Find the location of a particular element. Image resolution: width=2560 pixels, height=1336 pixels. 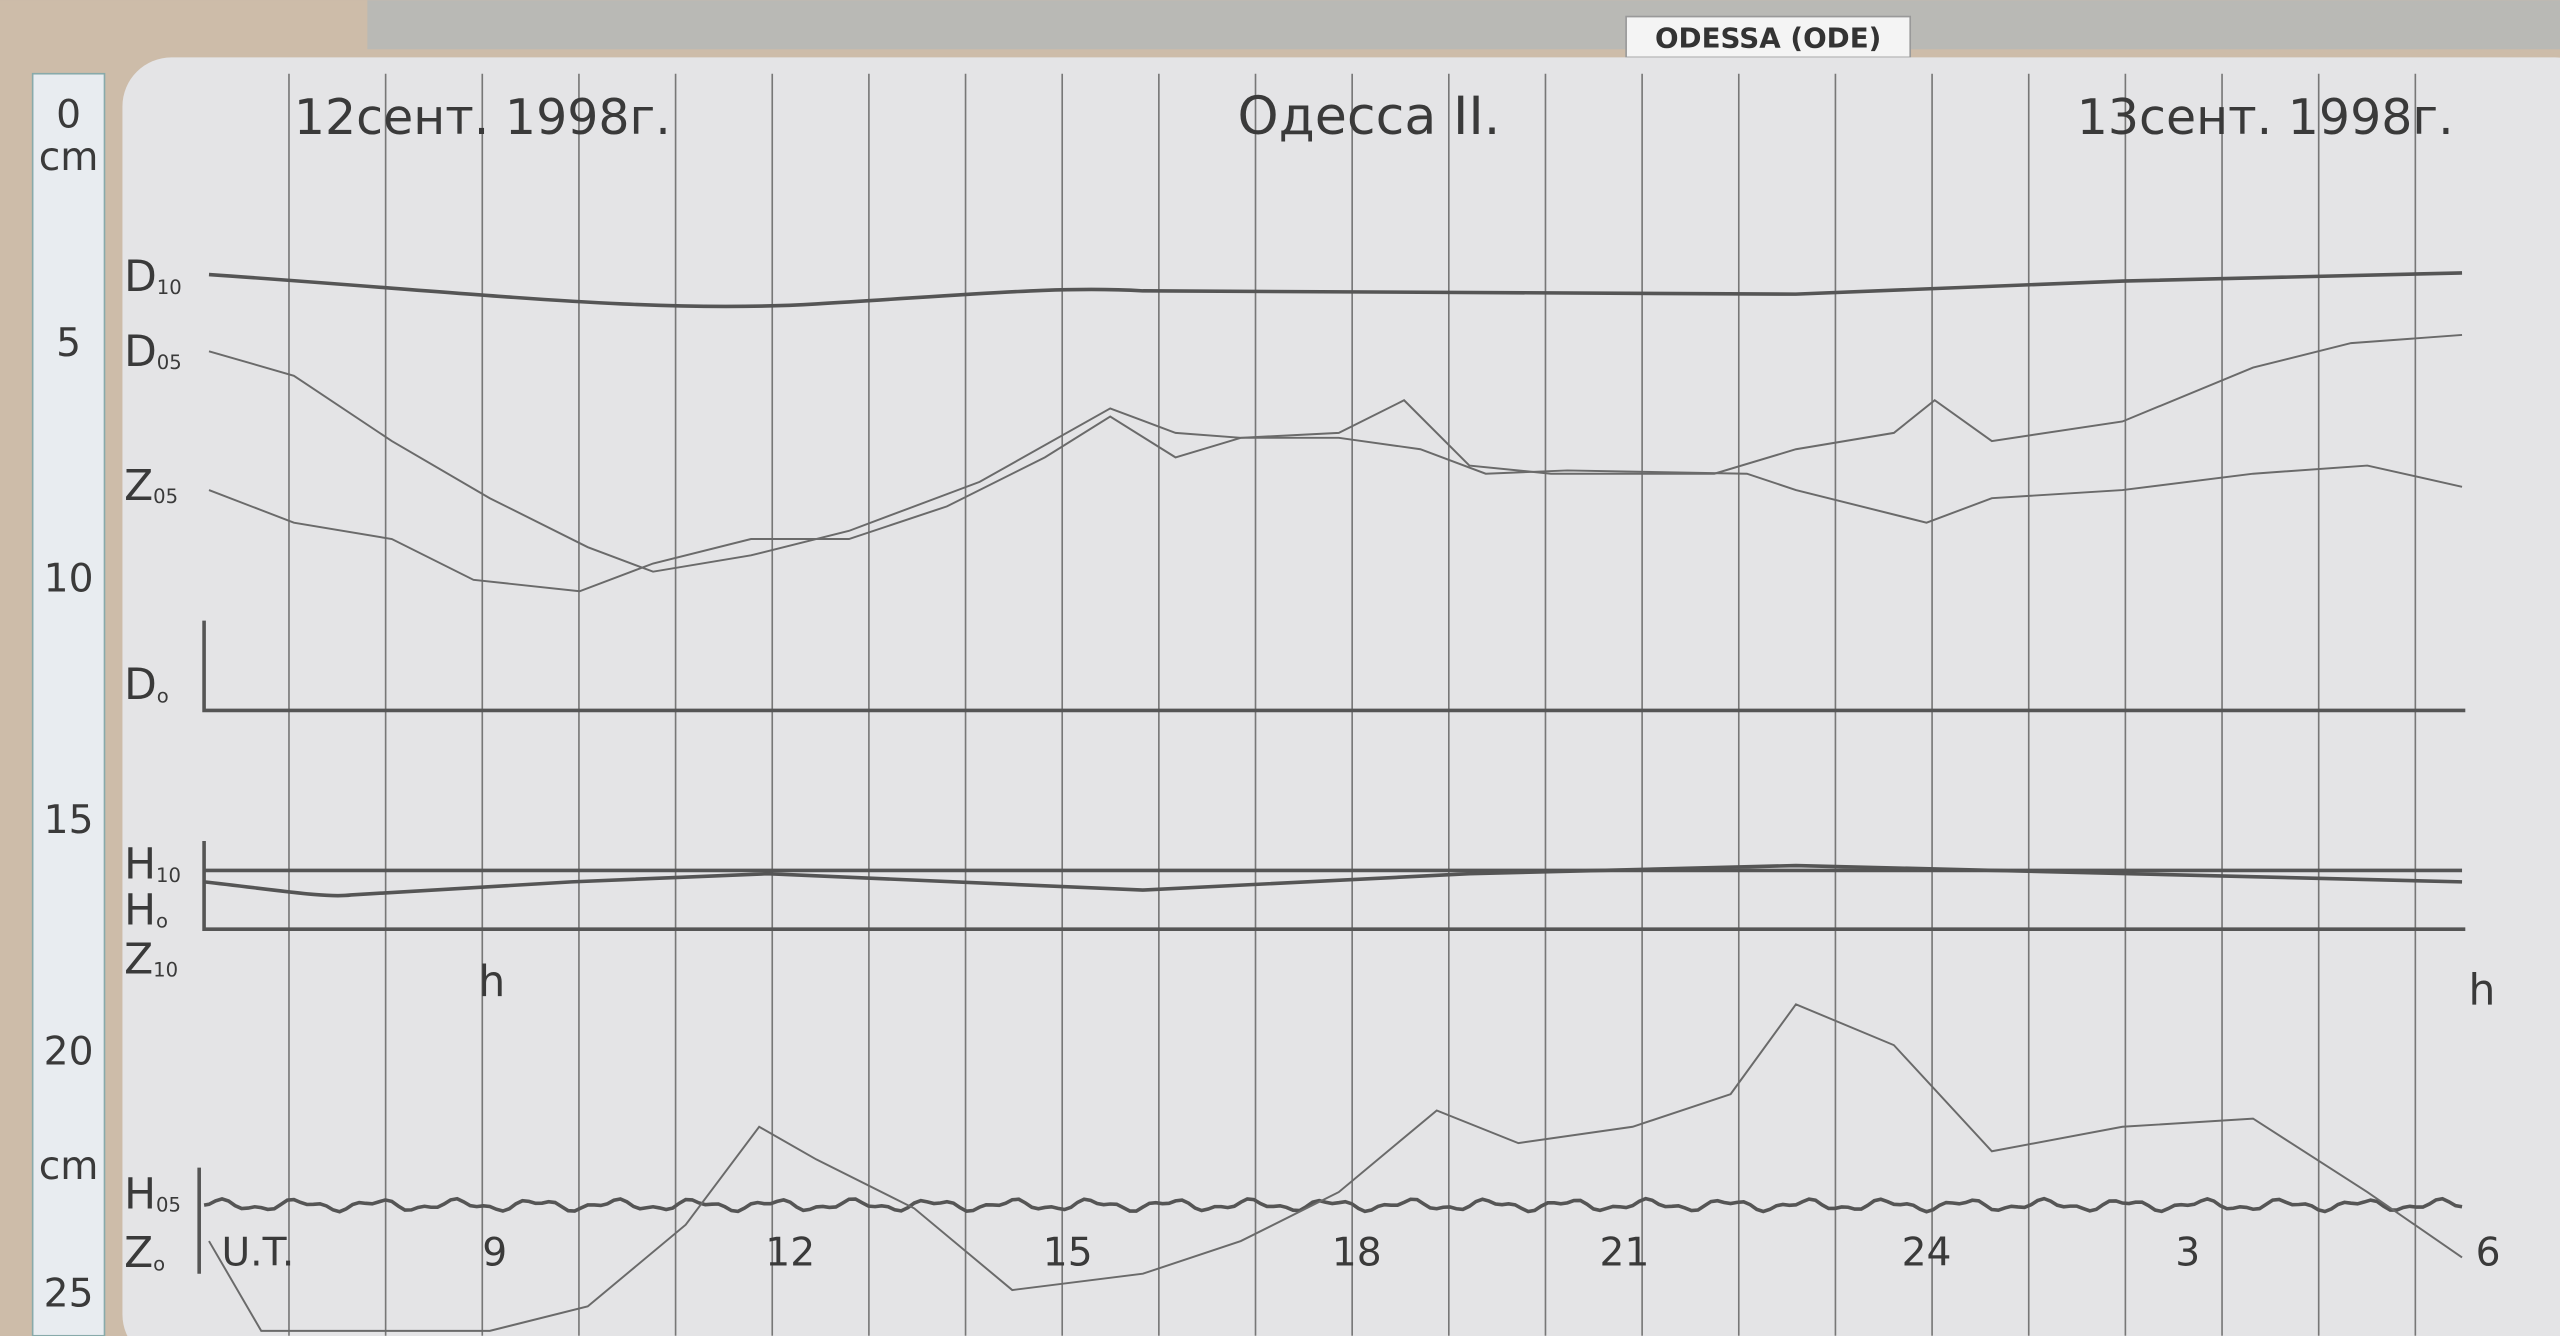

trace-label: Z05 is located at coordinates (151, 486).